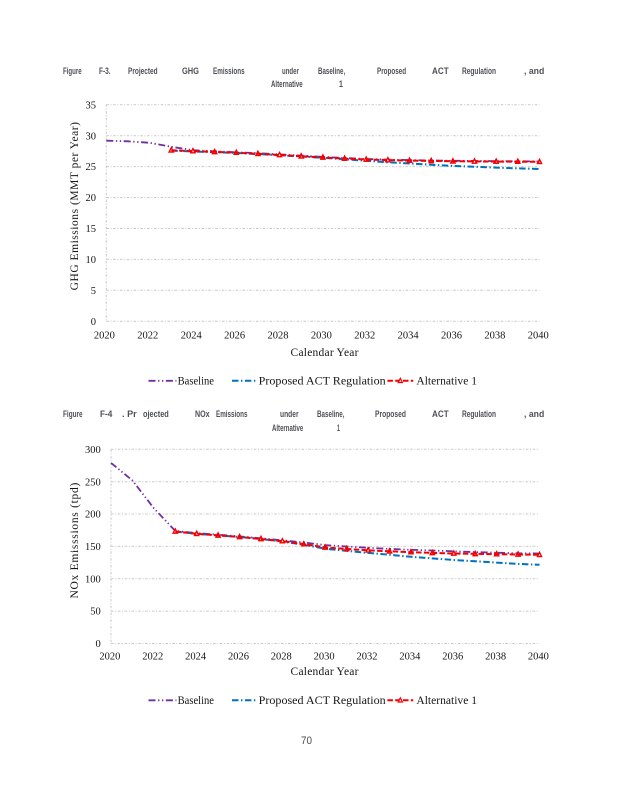  I want to click on svg-text: 35, so click(91, 105).